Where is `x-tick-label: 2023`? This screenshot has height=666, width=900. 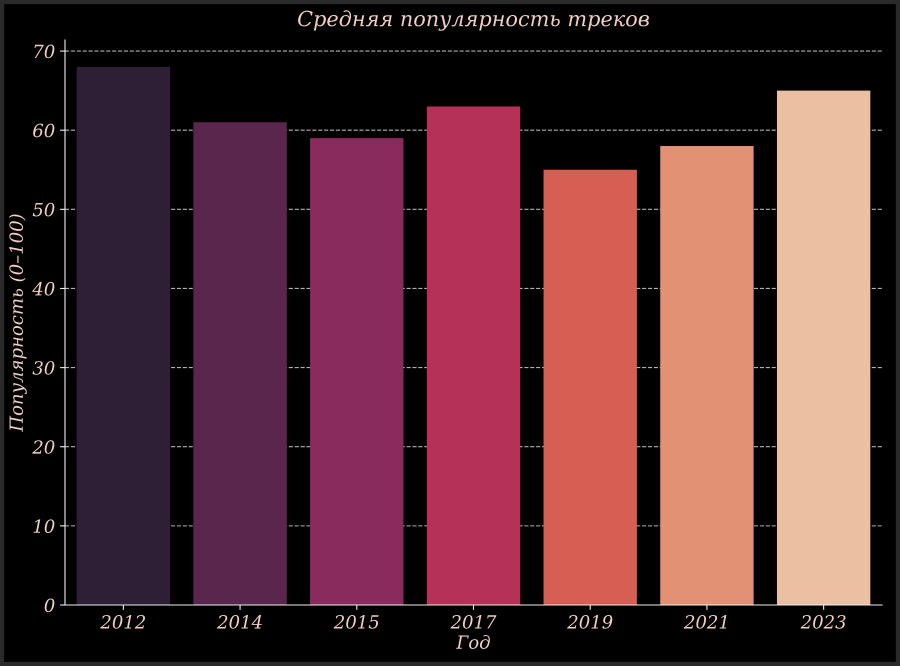 x-tick-label: 2023 is located at coordinates (823, 622).